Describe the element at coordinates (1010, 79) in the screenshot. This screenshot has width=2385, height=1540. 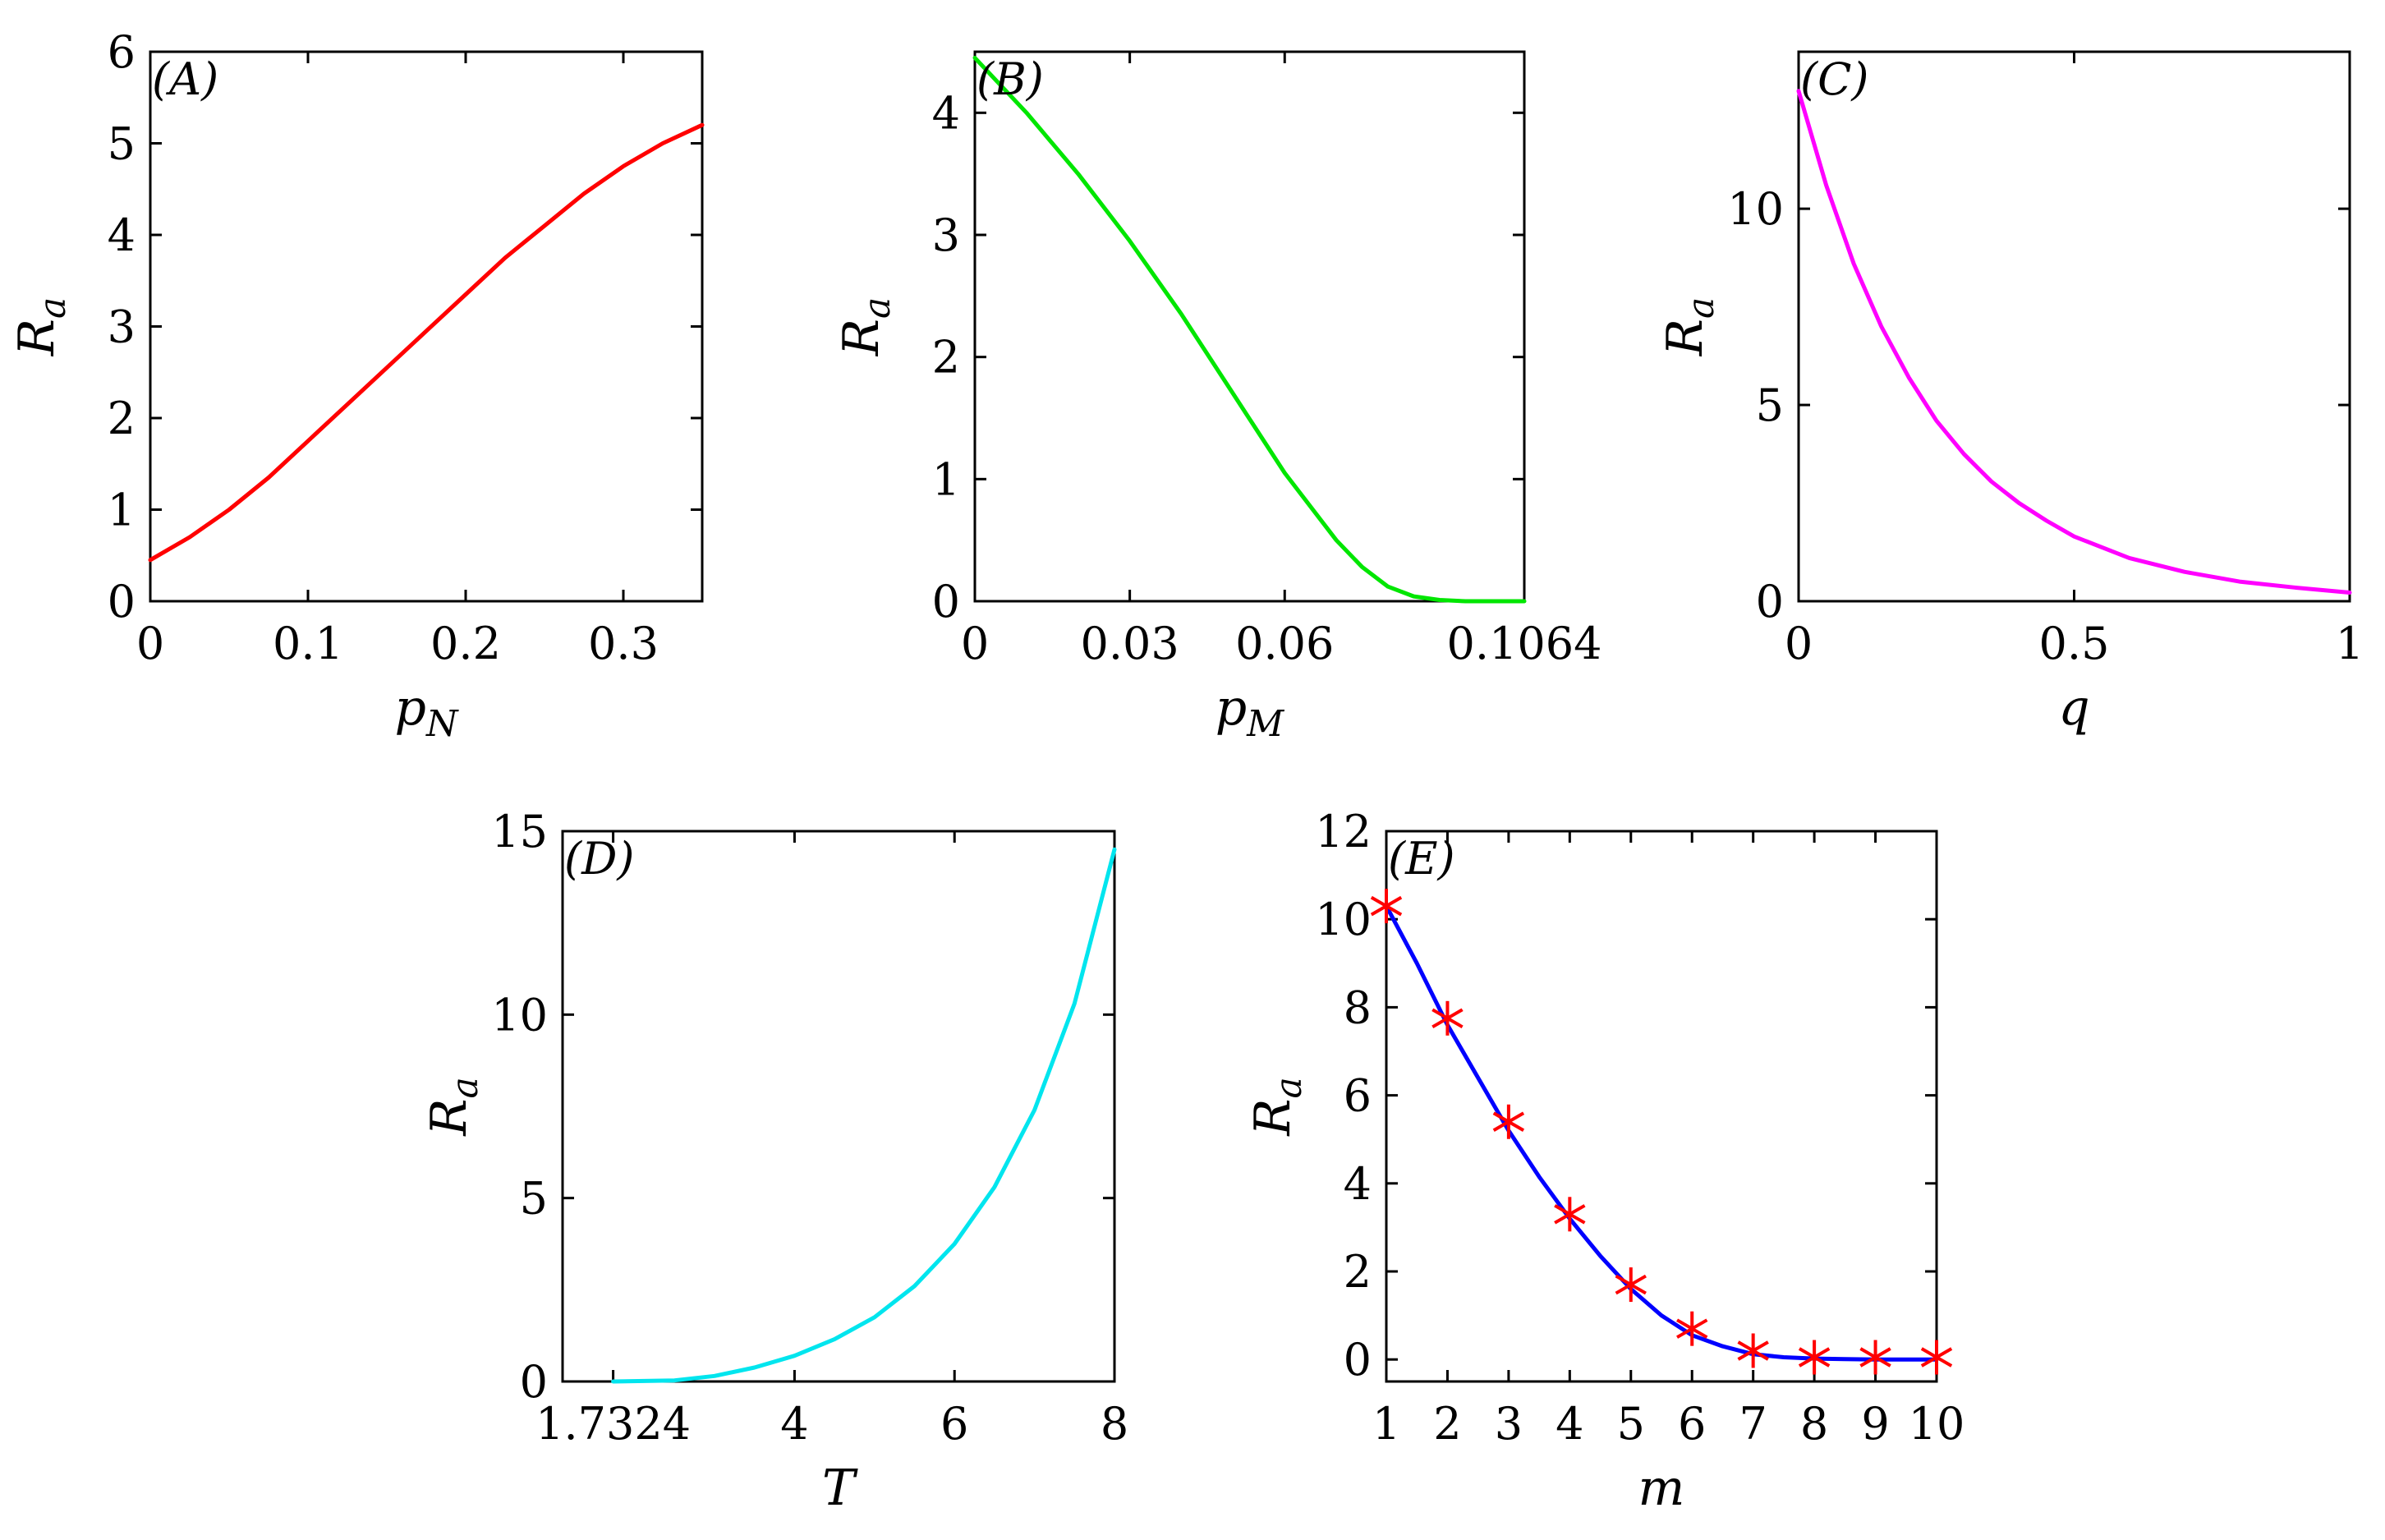
I see `panel-label: (B)` at that location.